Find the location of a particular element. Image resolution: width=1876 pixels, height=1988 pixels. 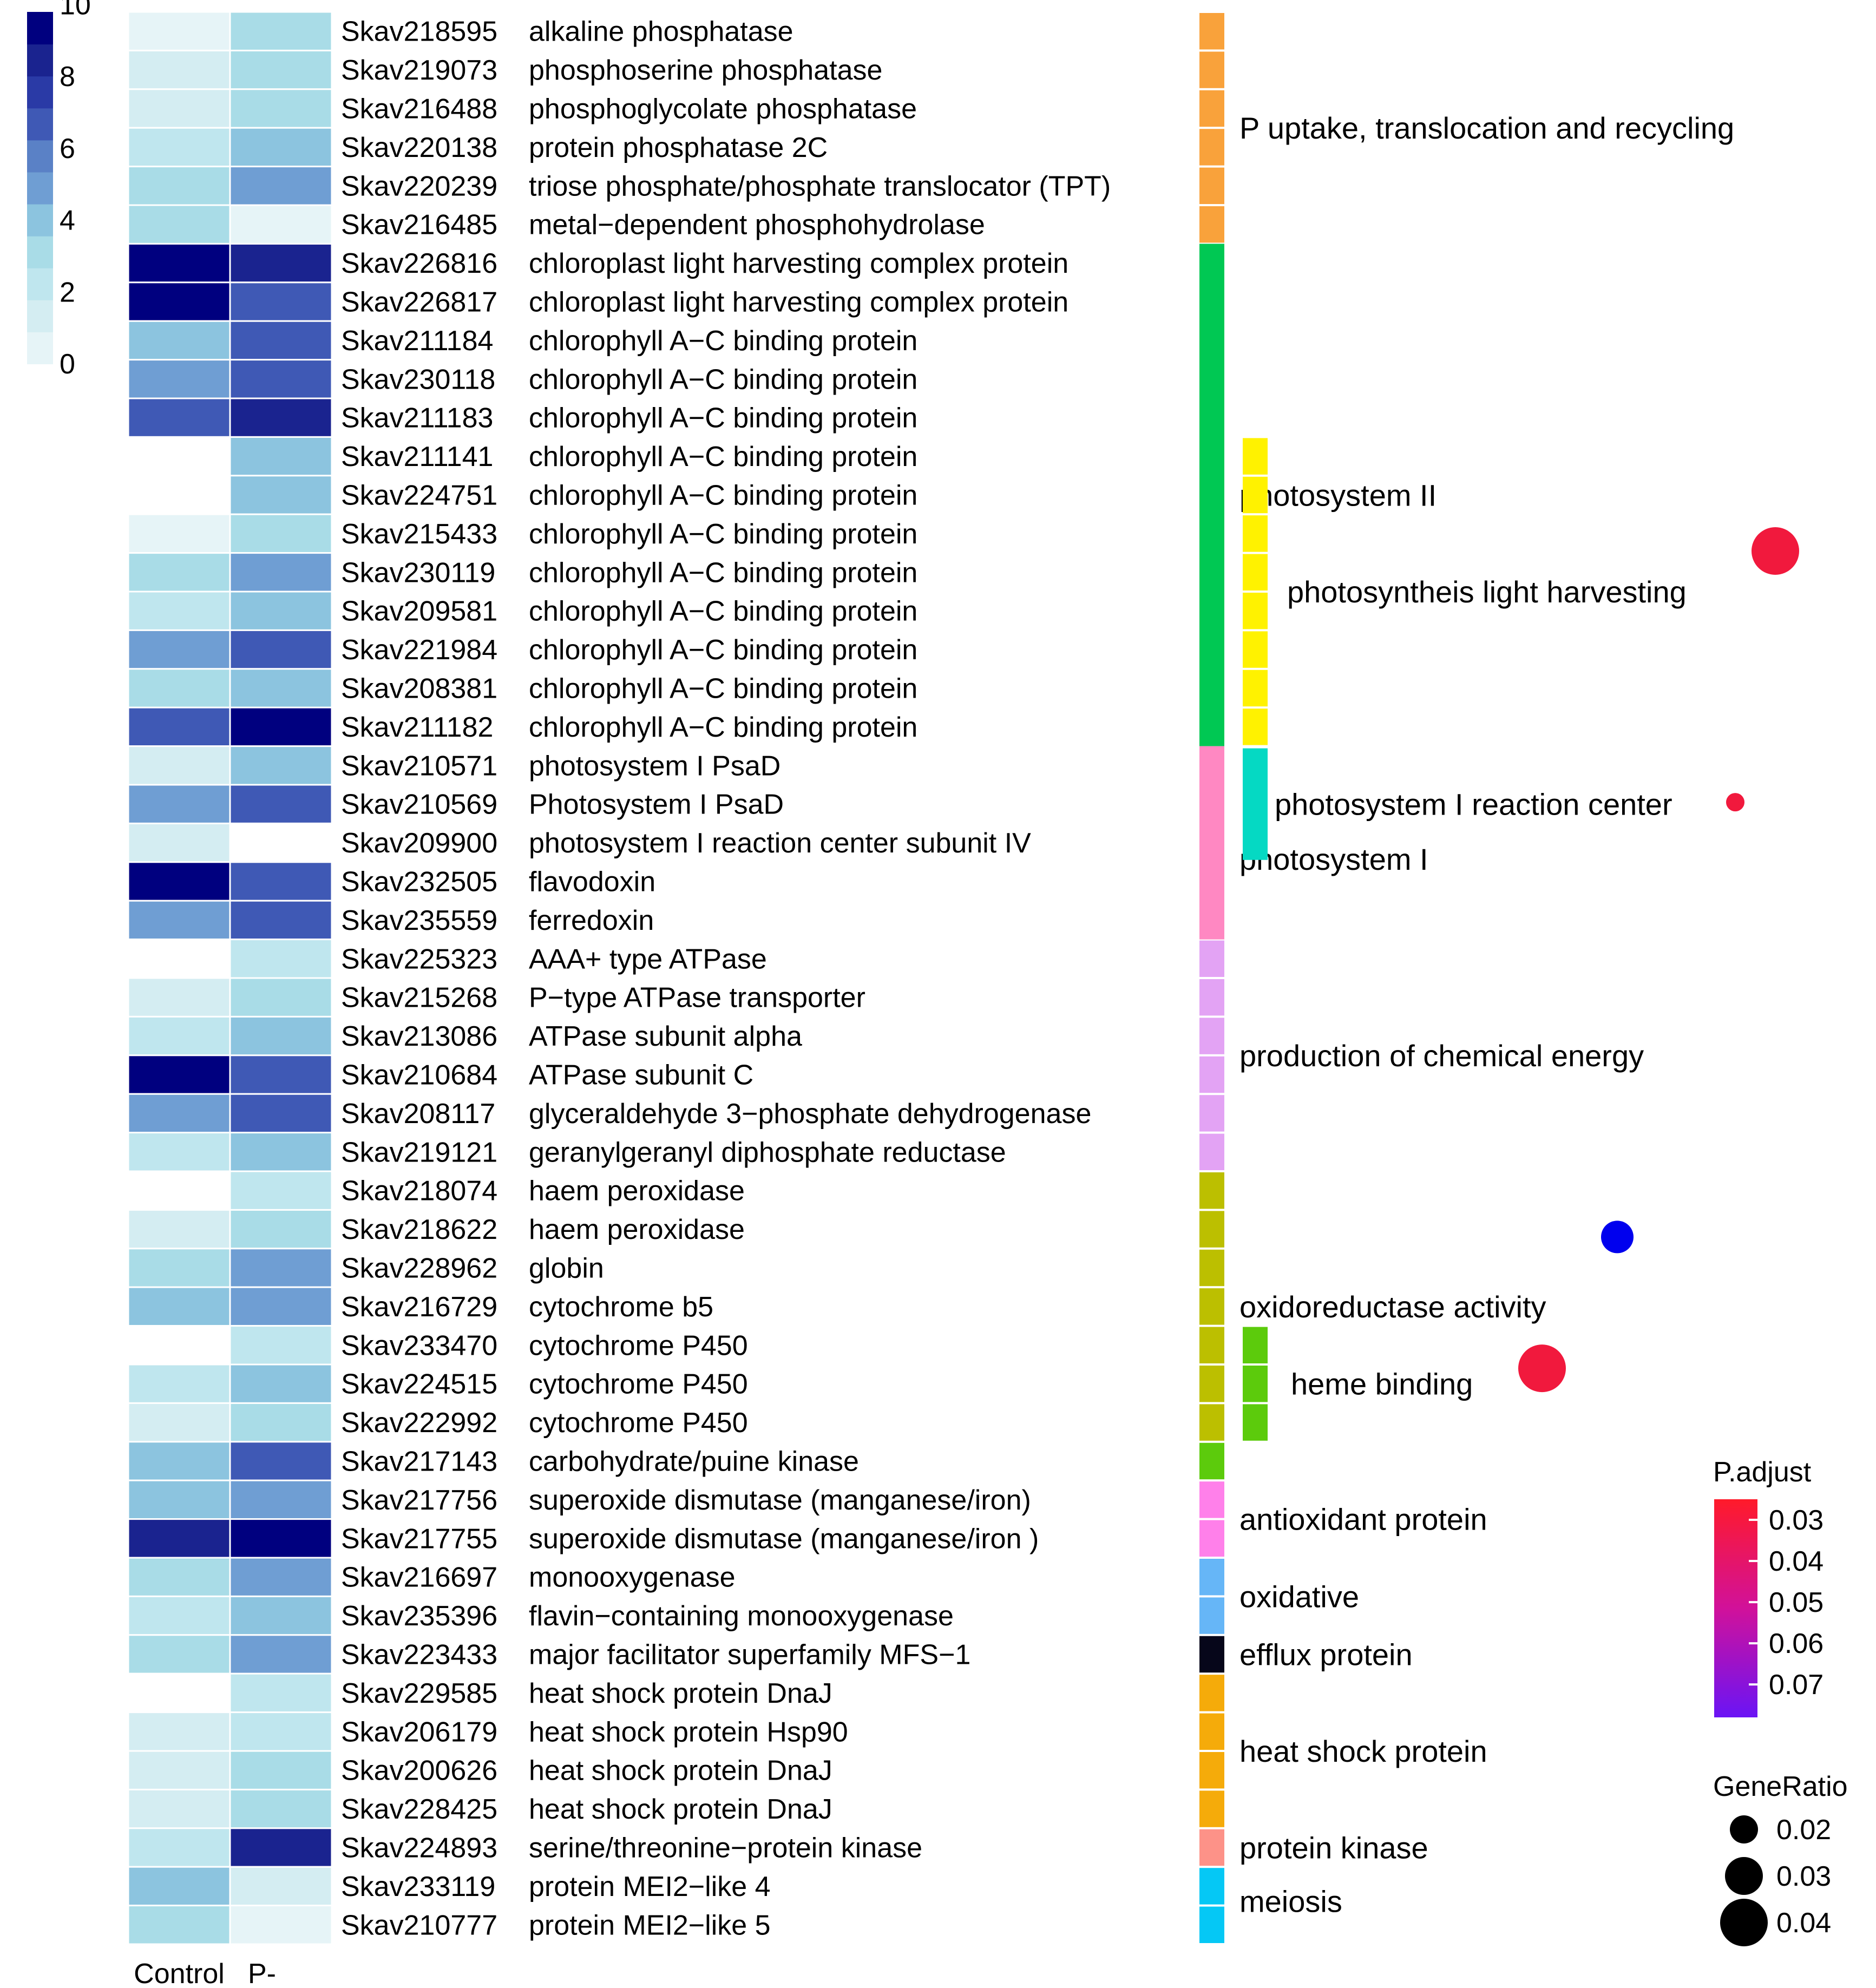

gene-id-label: Skav222992 is located at coordinates (419, 1423).